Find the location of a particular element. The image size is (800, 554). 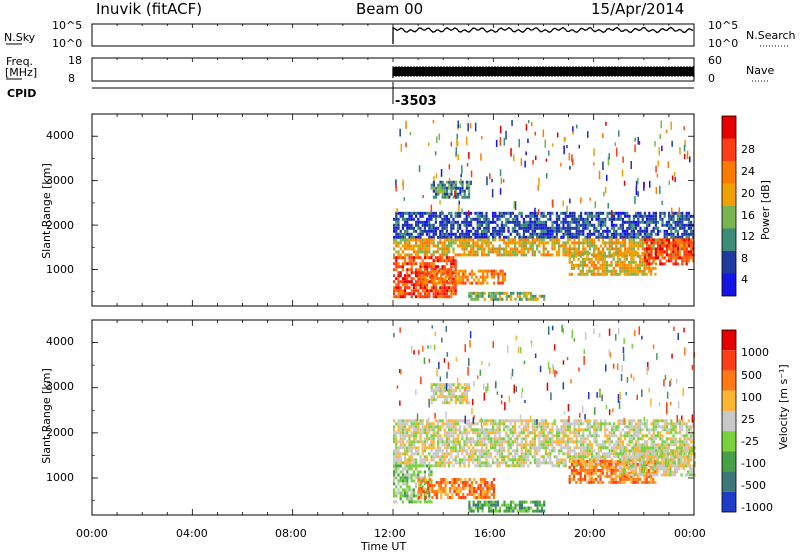

power-cbar-24: 24 is located at coordinates (748, 171).